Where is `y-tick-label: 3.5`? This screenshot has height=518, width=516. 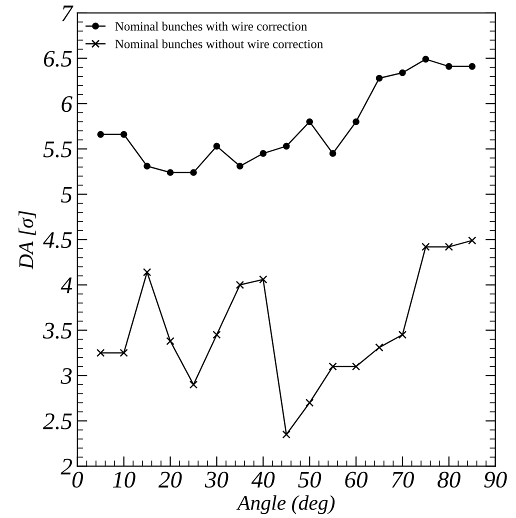
y-tick-label: 3.5 is located at coordinates (57, 330).